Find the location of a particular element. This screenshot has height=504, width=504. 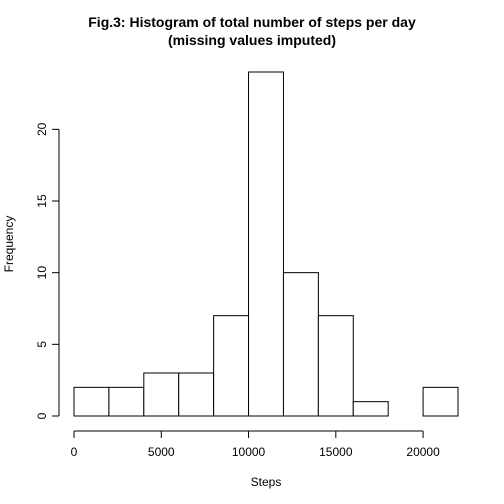

x-axis-label: Steps is located at coordinates (266, 482).